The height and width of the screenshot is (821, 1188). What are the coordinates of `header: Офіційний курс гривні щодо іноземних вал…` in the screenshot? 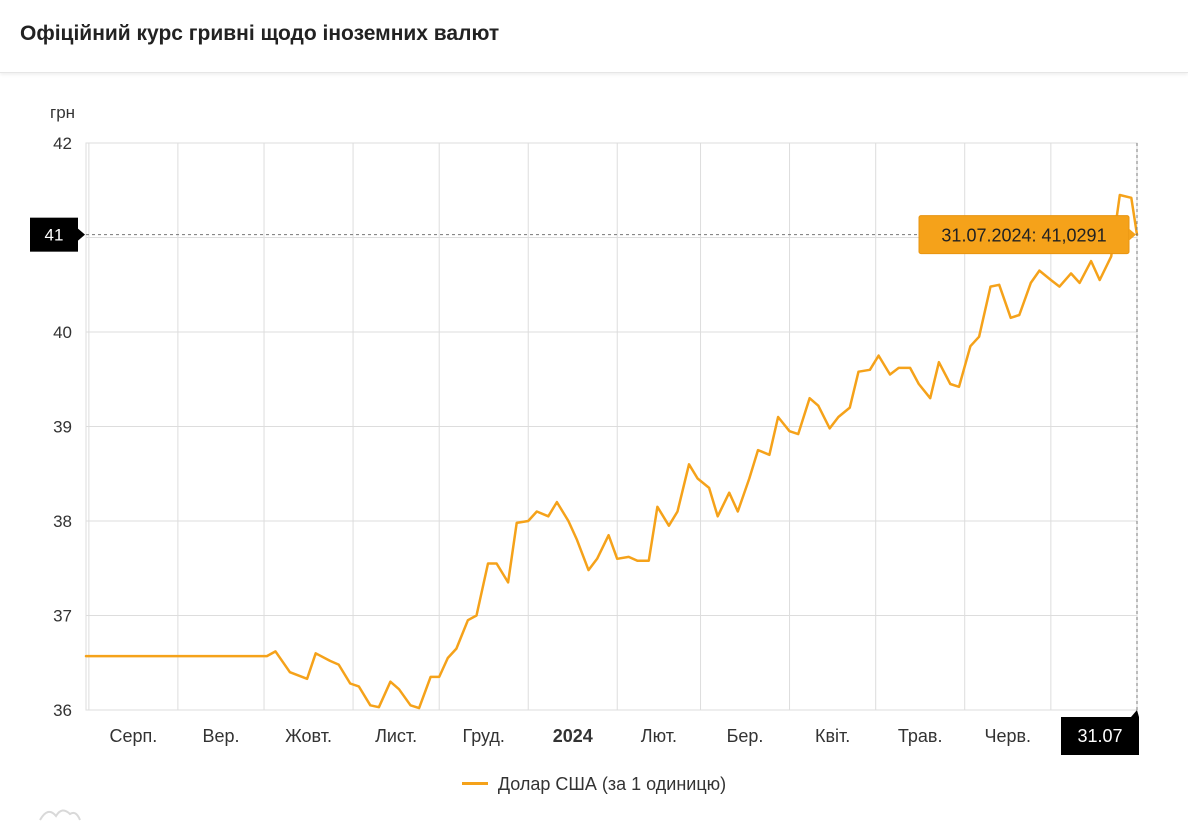 It's located at (594, 36).